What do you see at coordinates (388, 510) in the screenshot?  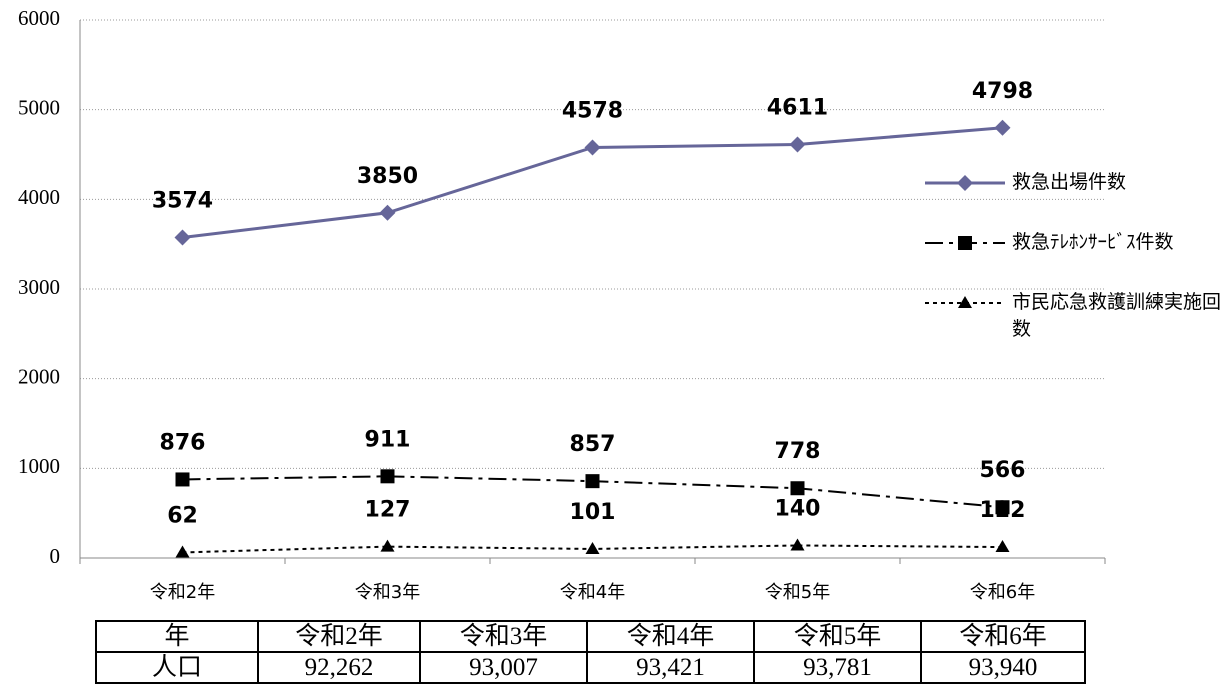 I see `data-label: 127` at bounding box center [388, 510].